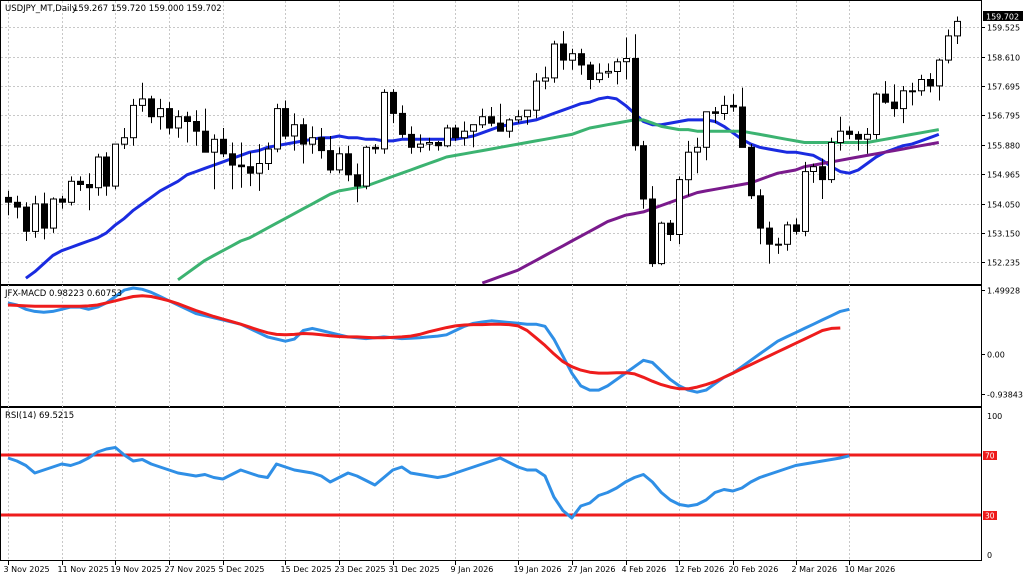 This screenshot has height=576, width=1024. I want to click on x-tick-label: 27 Jan 2026, so click(592, 569).